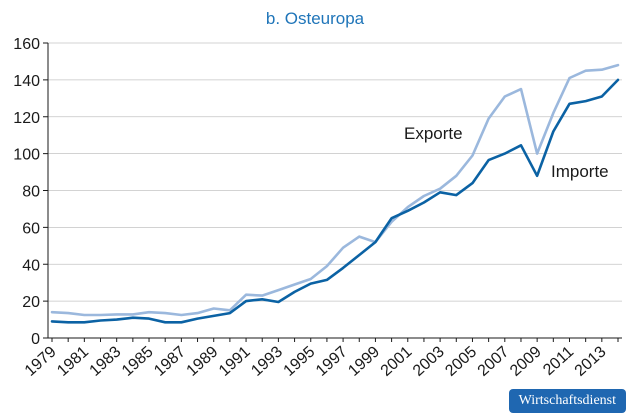 Image resolution: width=630 pixels, height=417 pixels. What do you see at coordinates (31, 192) in the screenshot?
I see `y-tick-label-80: 80` at bounding box center [31, 192].